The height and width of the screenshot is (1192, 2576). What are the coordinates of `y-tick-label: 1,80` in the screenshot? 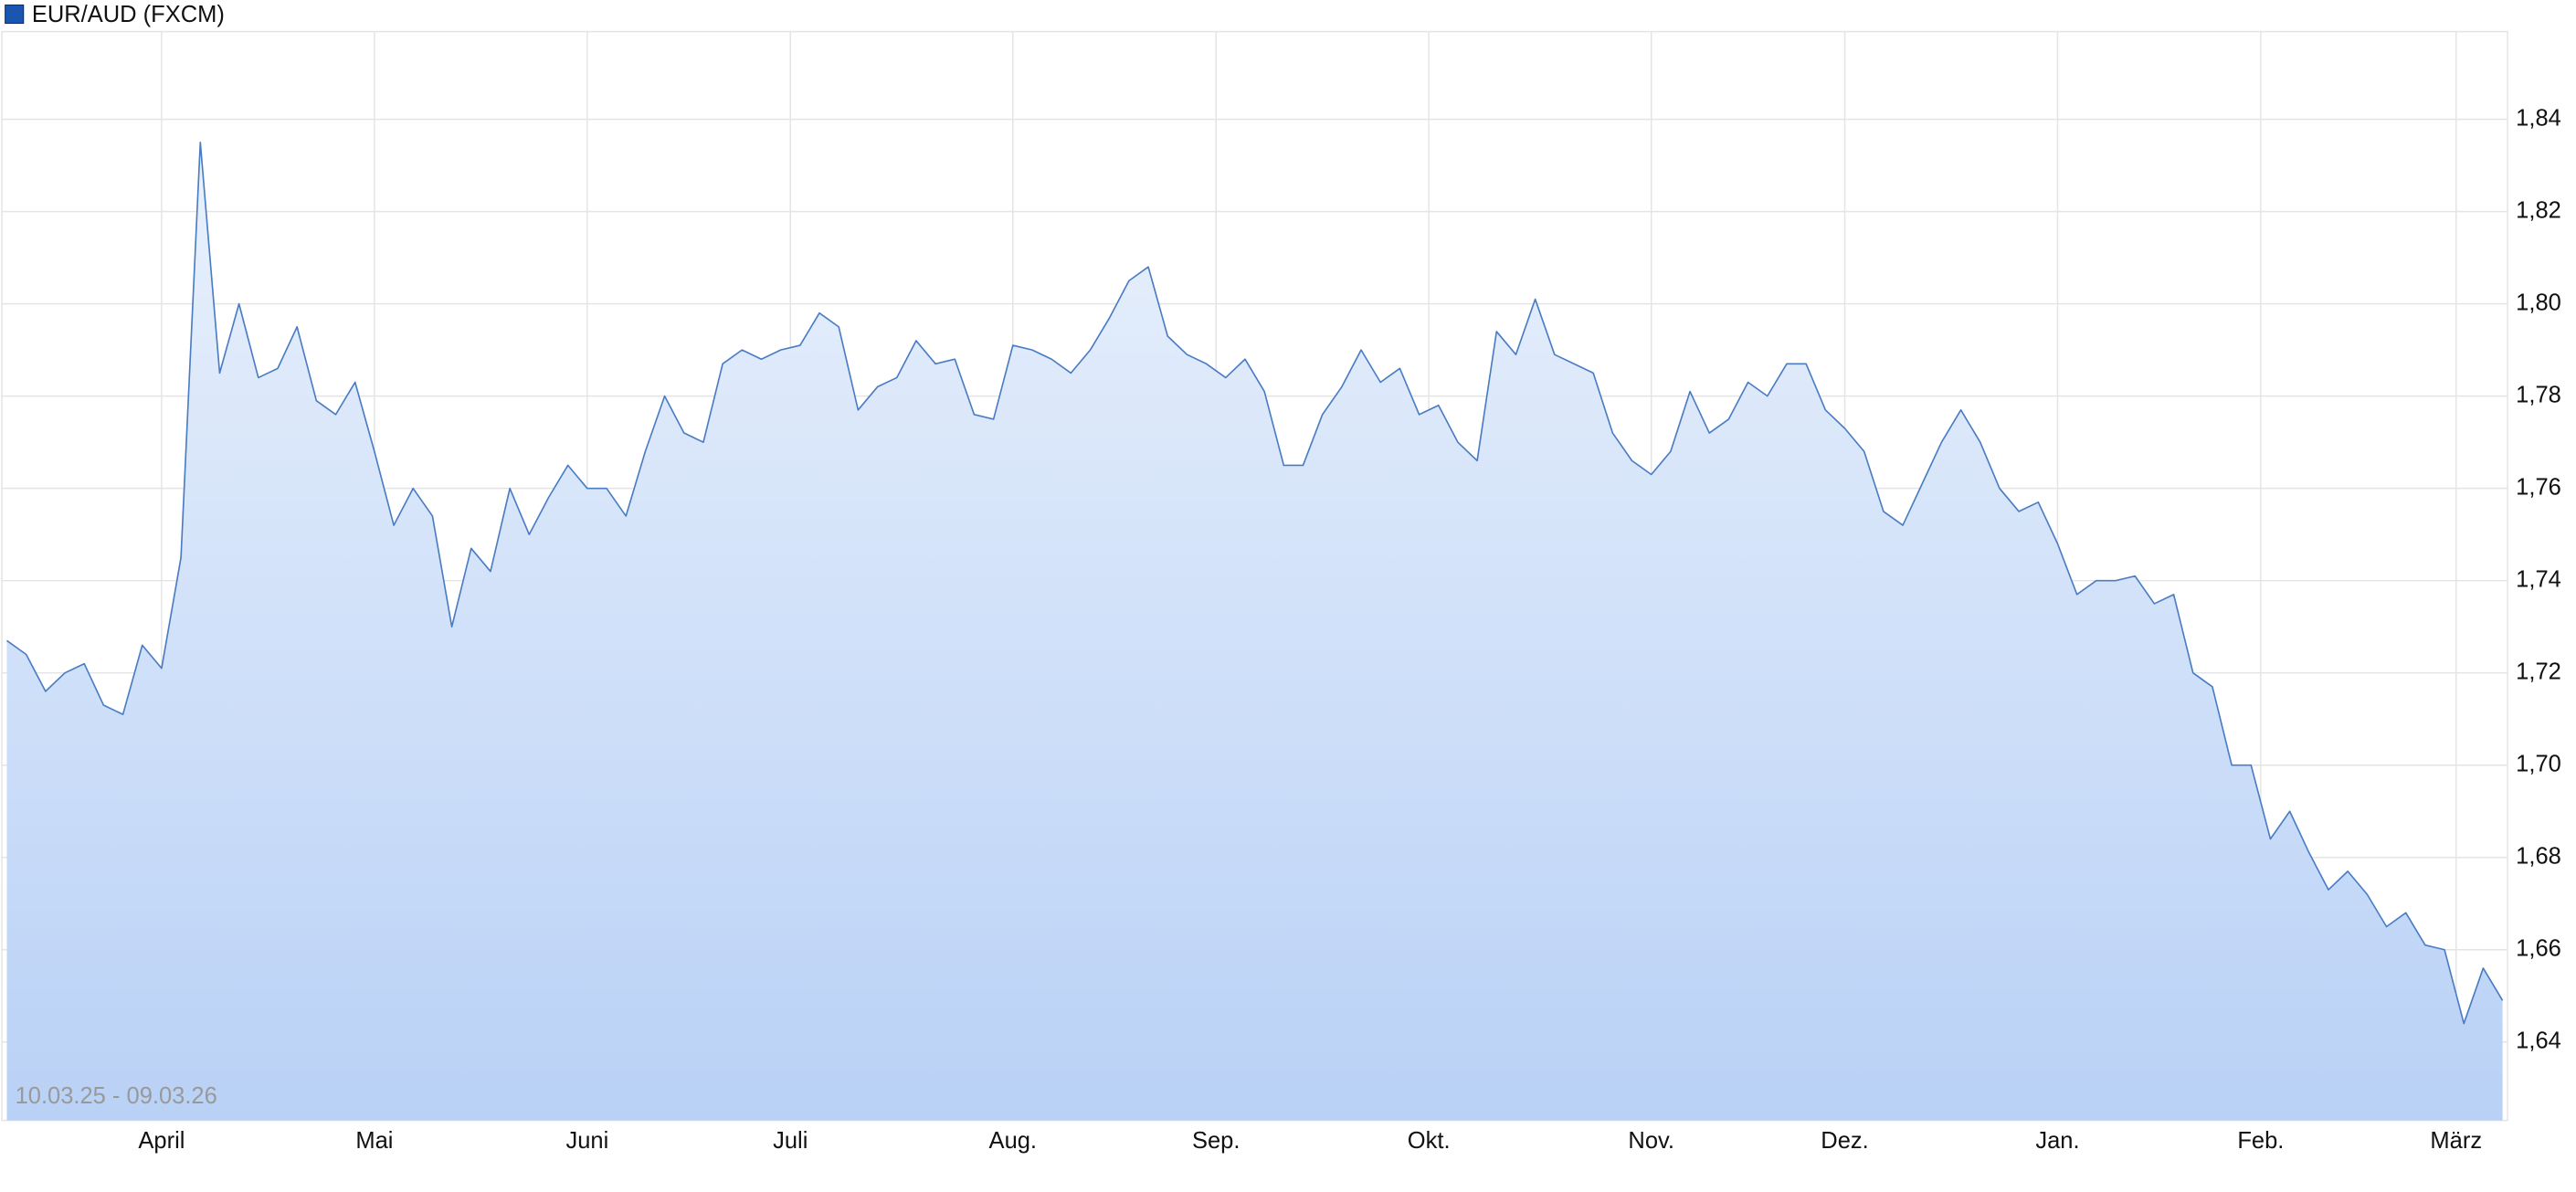 It's located at (2538, 302).